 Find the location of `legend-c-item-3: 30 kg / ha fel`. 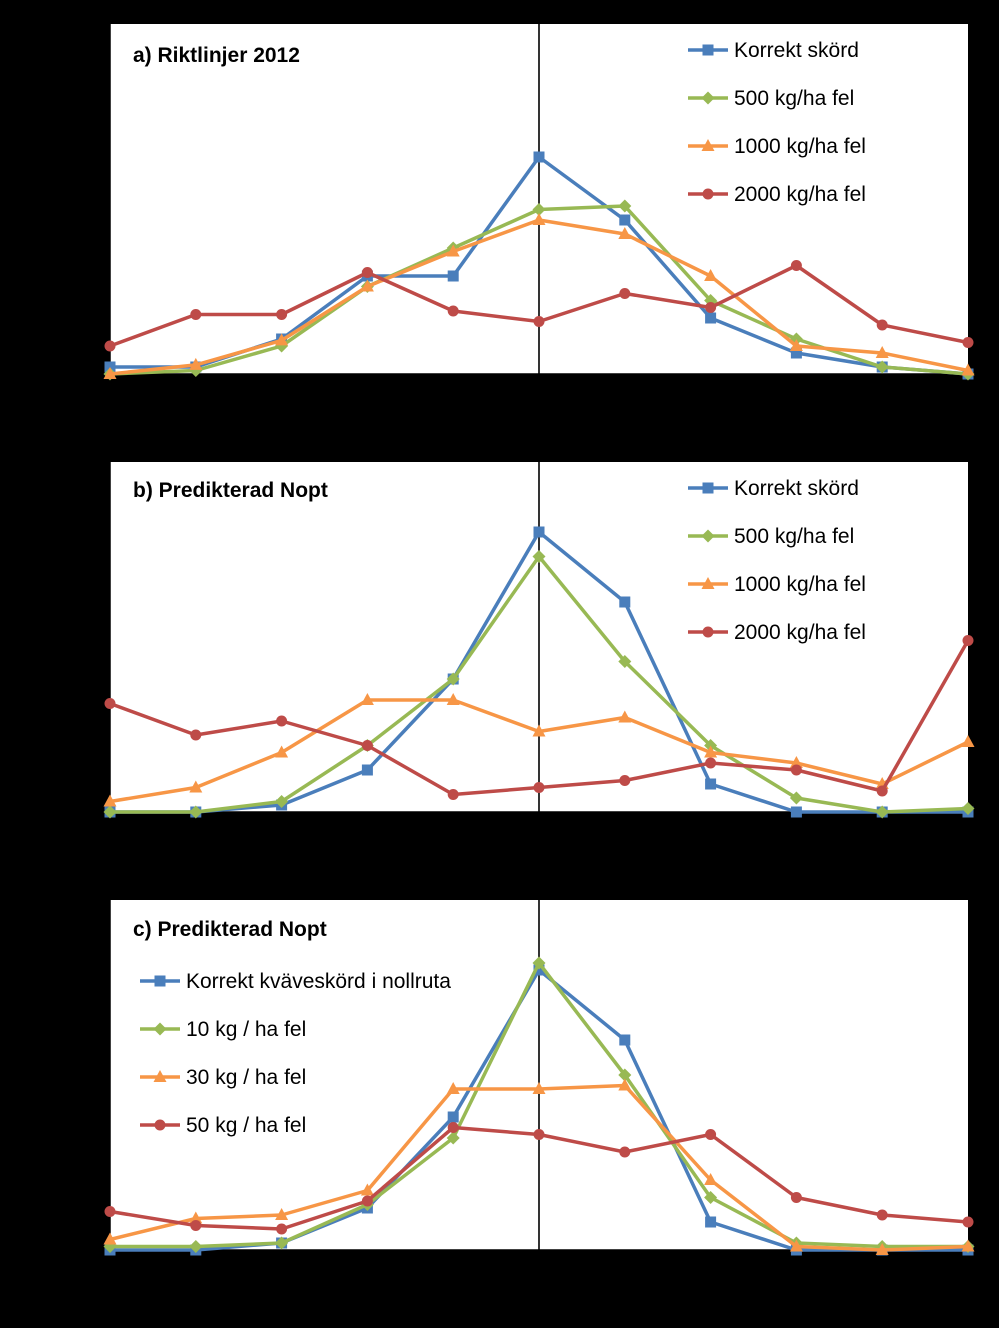

legend-c-item-3: 30 kg / ha fel is located at coordinates (246, 1077).